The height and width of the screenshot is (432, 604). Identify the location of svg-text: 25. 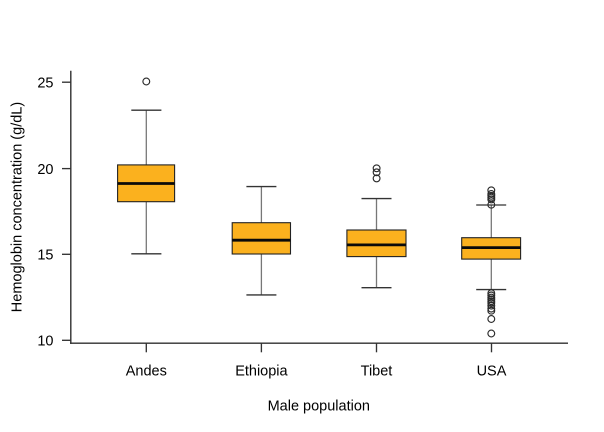
(45, 84).